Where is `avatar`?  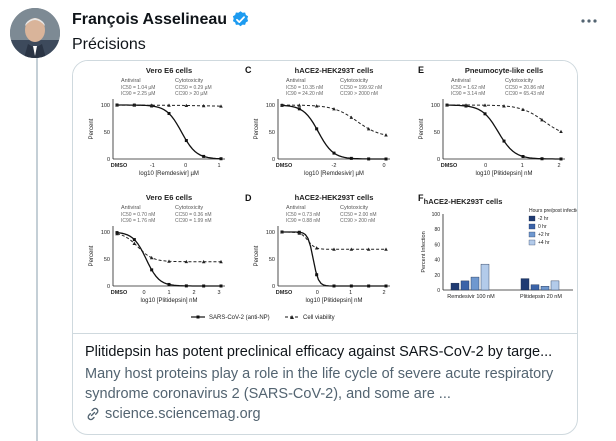
avatar is located at coordinates (35, 33).